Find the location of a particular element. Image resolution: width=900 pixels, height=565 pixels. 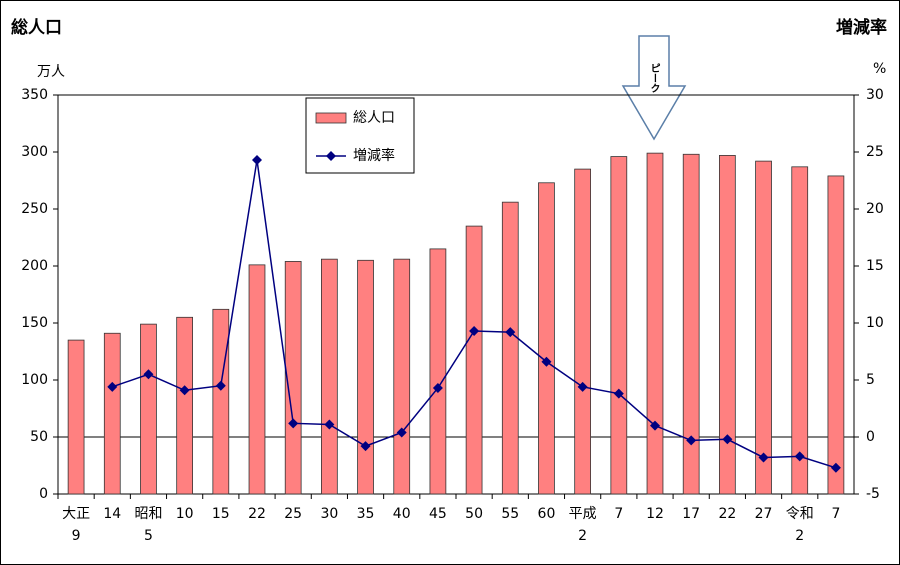

x-tick-label: 平成 2 is located at coordinates (582, 525).